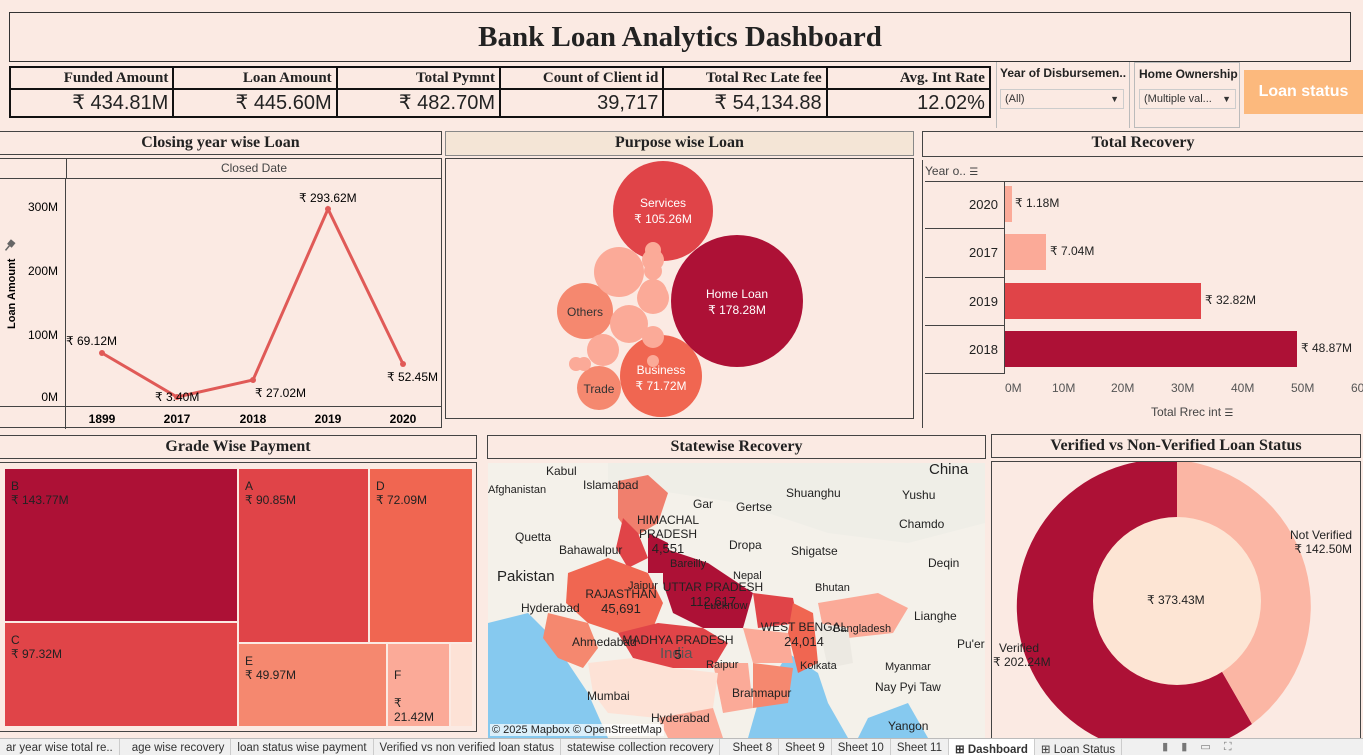 This screenshot has width=1363, height=755. I want to click on state-name: HIMACHAL PRADESH, so click(667, 527).